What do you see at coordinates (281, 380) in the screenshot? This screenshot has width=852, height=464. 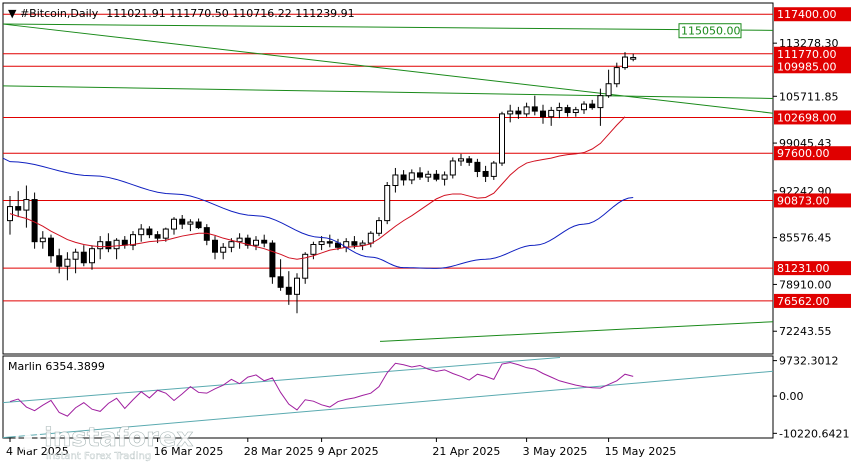 I see `osc-trend-line` at bounding box center [281, 380].